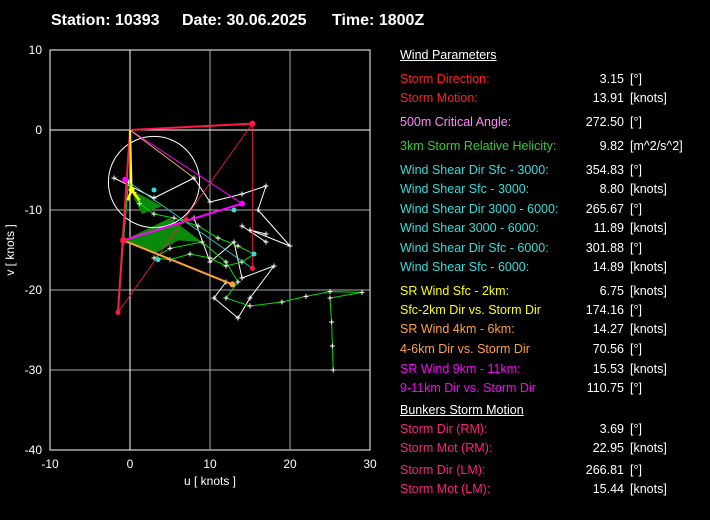 This screenshot has height=520, width=710. I want to click on storm-motion-vector, so click(191, 126).